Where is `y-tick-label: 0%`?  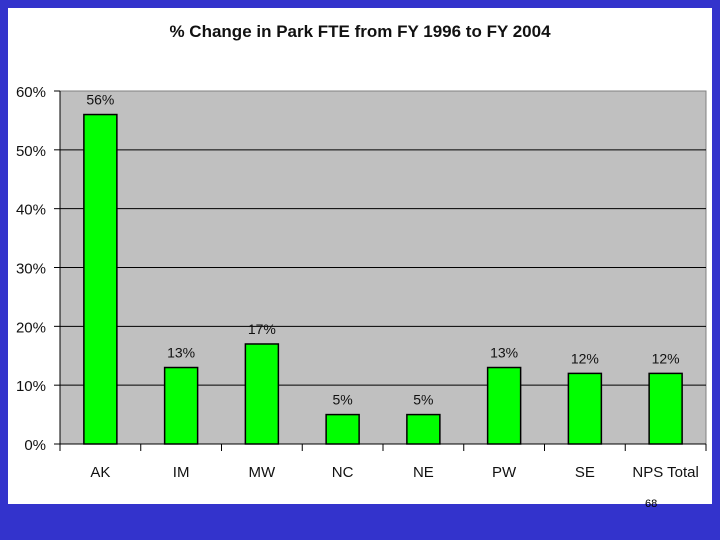
y-tick-label: 0% is located at coordinates (35, 445).